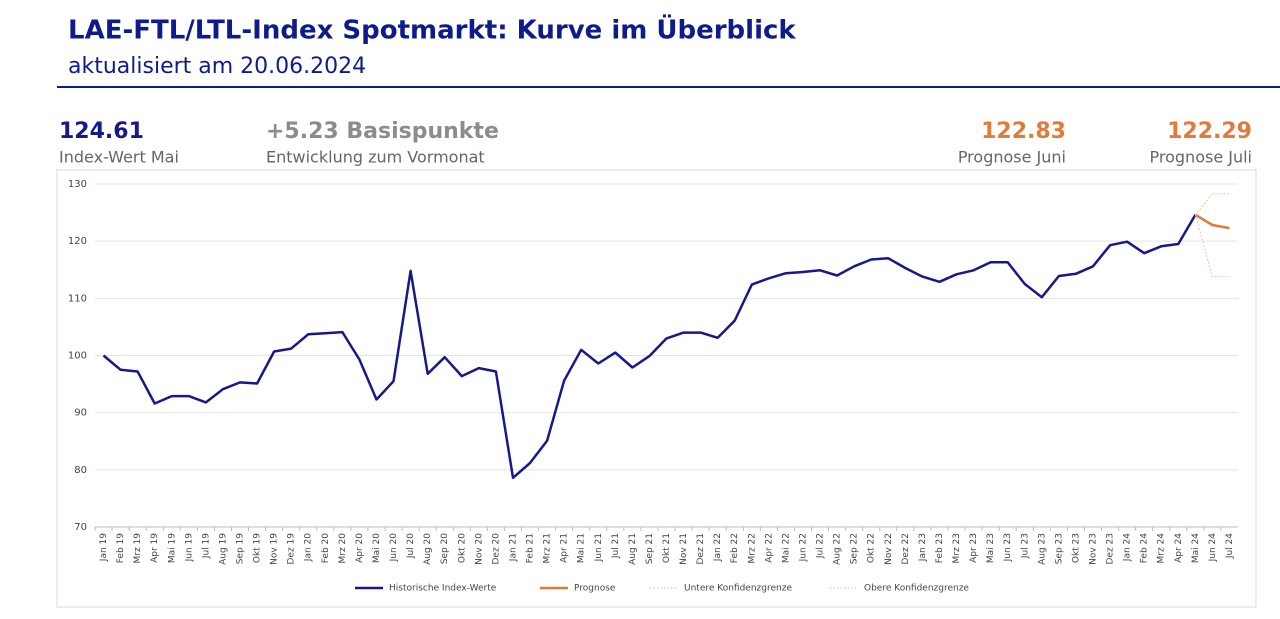  I want to click on x-tick-label: Aug 22, so click(838, 549).